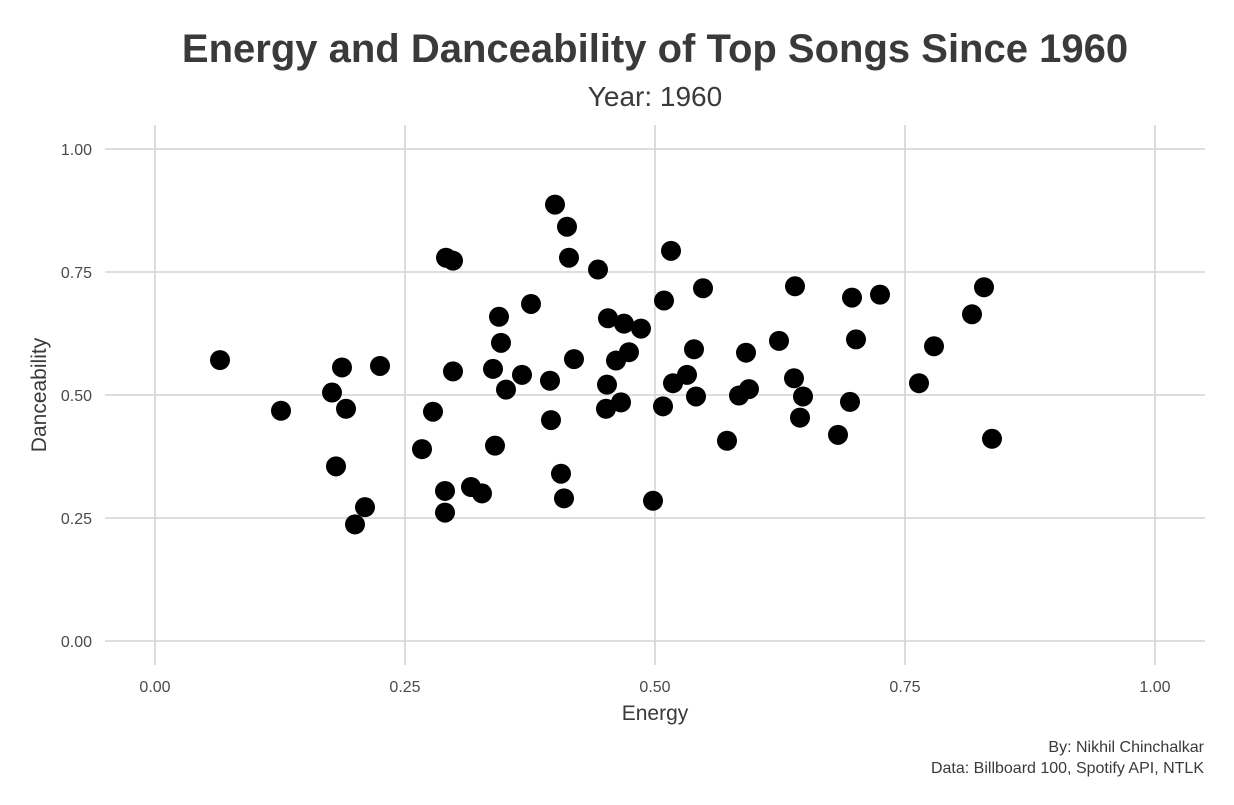  I want to click on chart-subtitle: Year: 1960, so click(655, 96).